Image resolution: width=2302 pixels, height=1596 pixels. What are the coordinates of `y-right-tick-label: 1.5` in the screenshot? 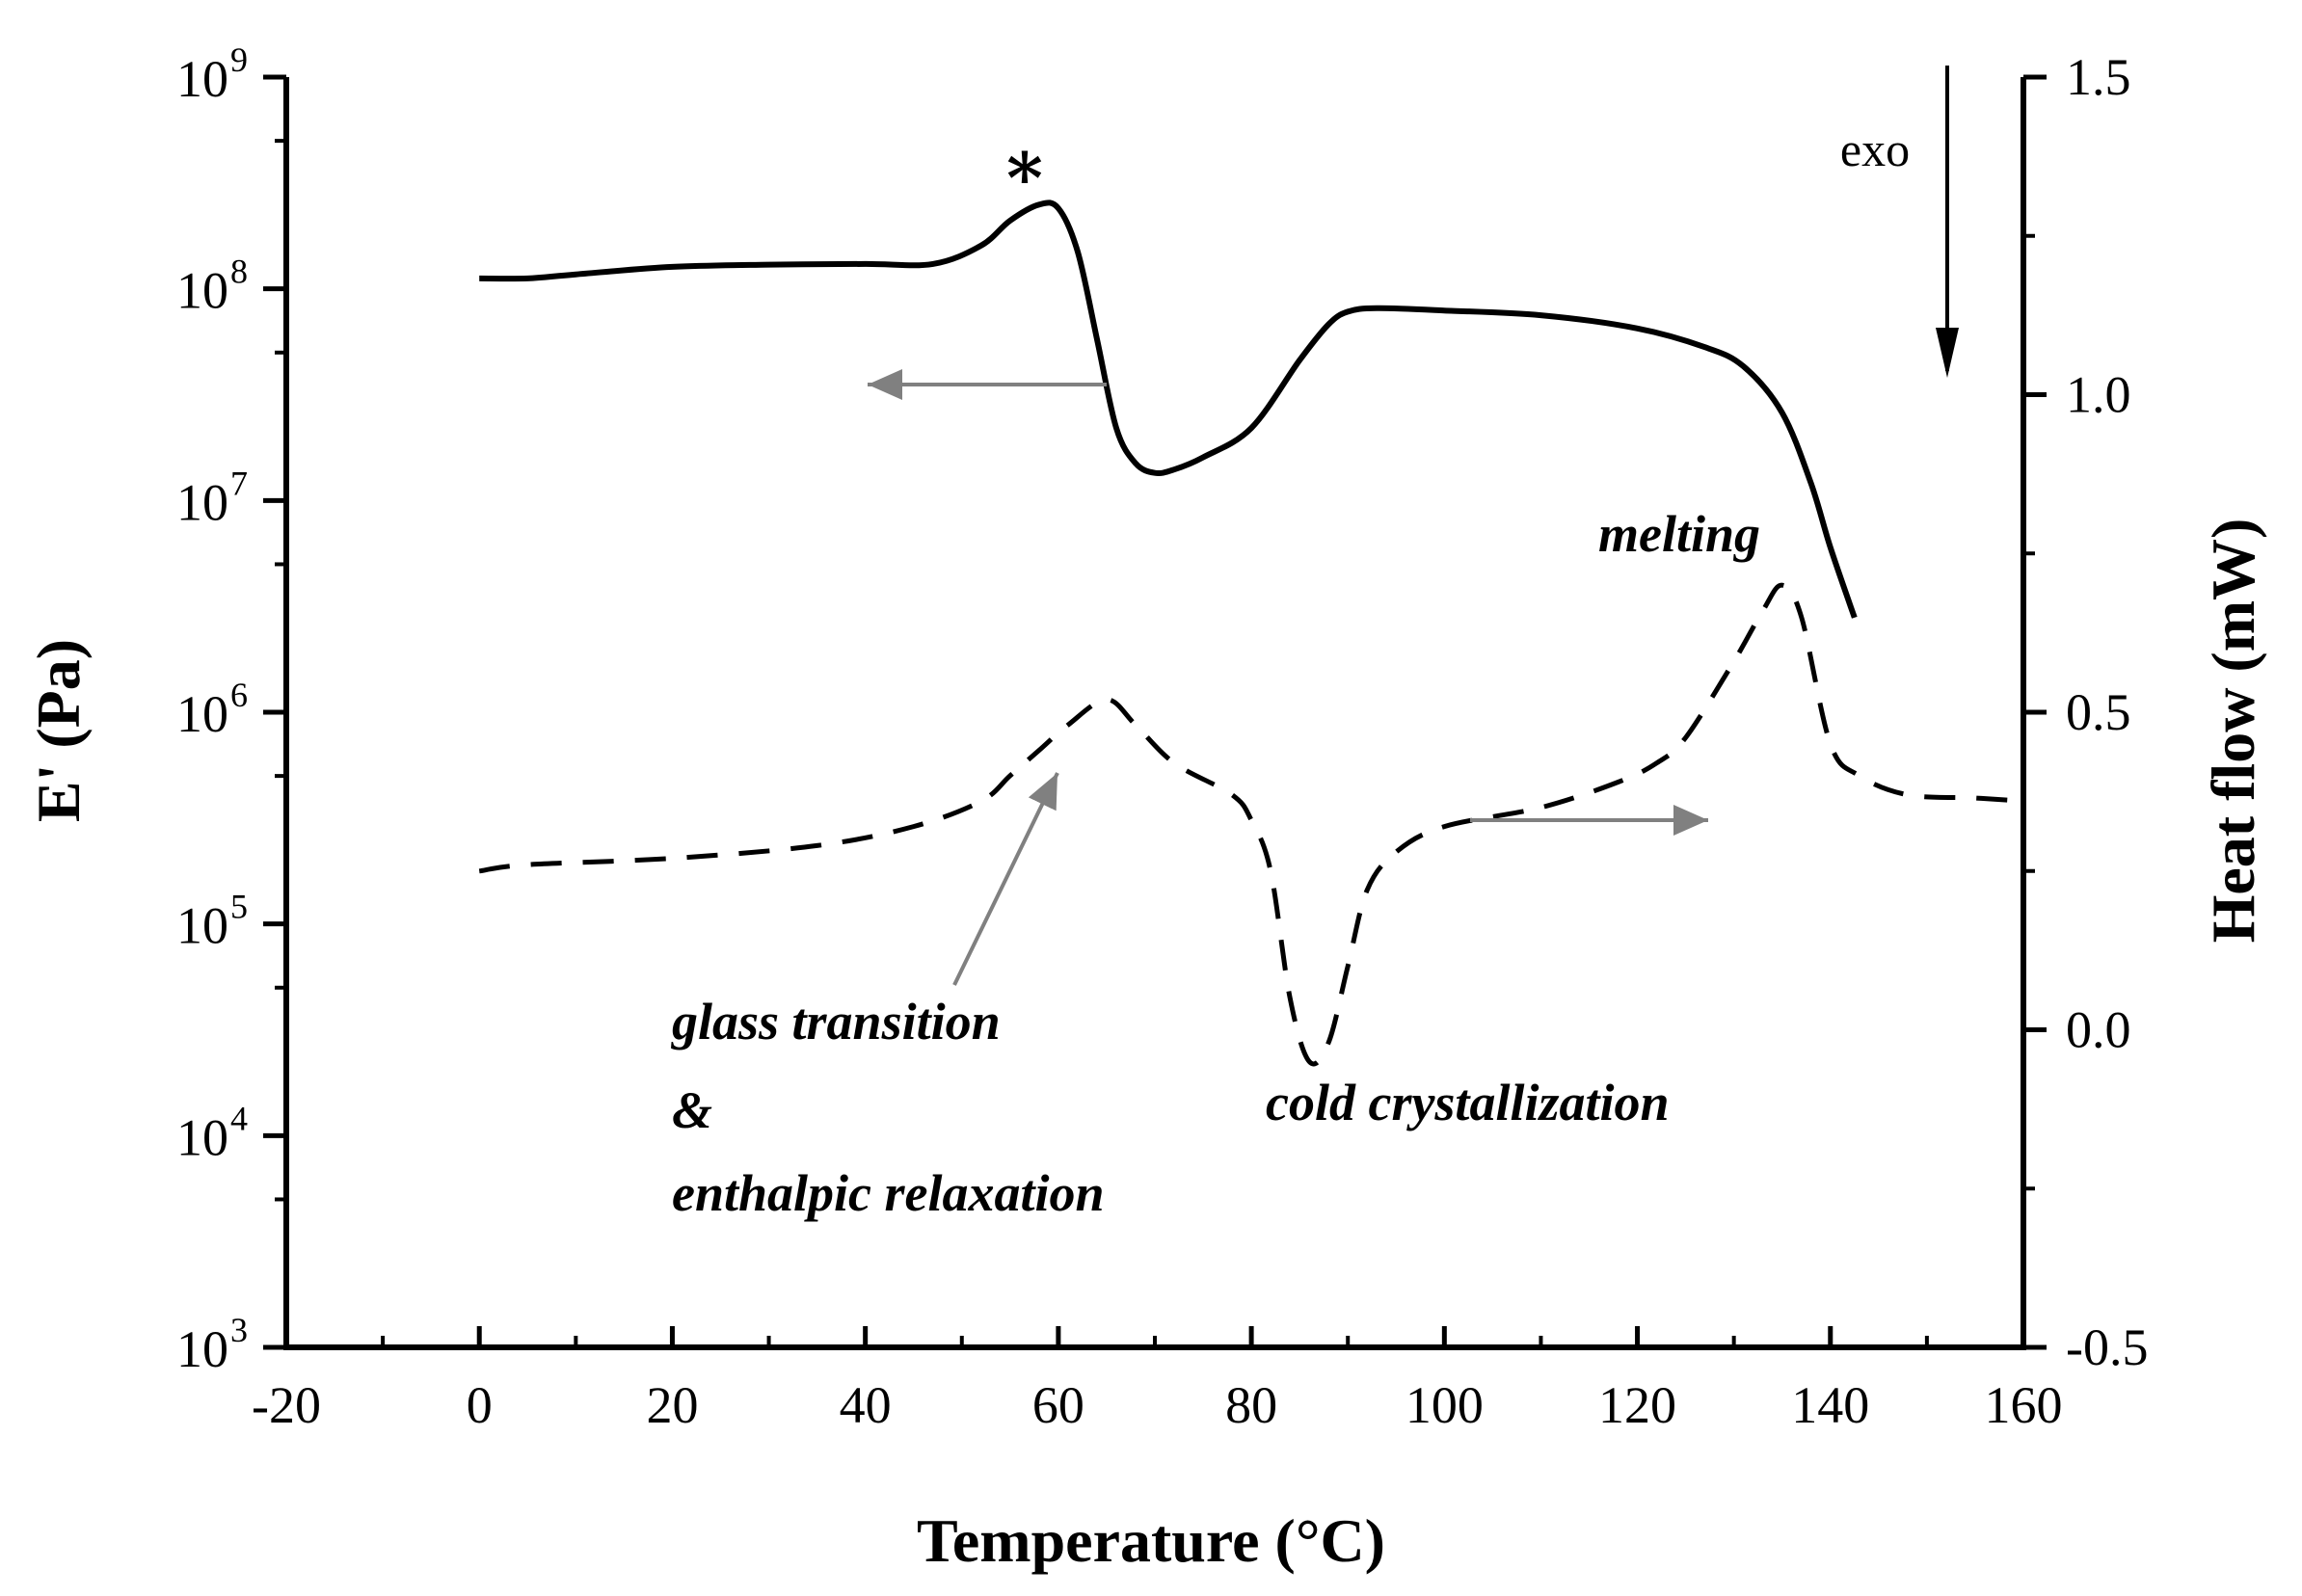 It's located at (2098, 77).